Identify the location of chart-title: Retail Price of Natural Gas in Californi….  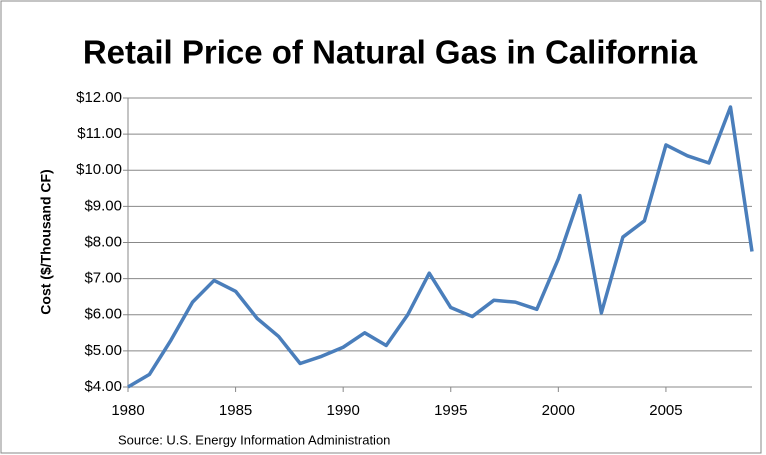
(390, 52).